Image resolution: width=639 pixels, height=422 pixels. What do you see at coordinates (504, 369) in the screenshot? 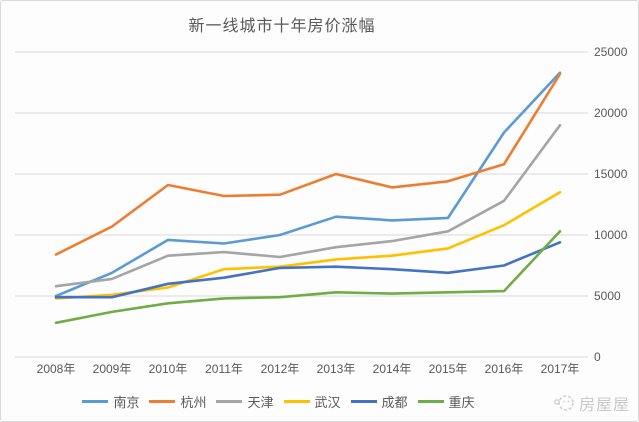
I see `x-axis-tick-label: 2016年` at bounding box center [504, 369].